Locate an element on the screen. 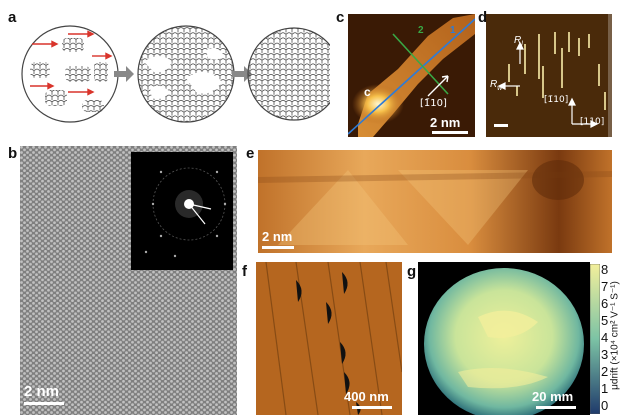 This screenshot has height=415, width=624. panel-b-scale-text: 2 nm is located at coordinates (42, 391).